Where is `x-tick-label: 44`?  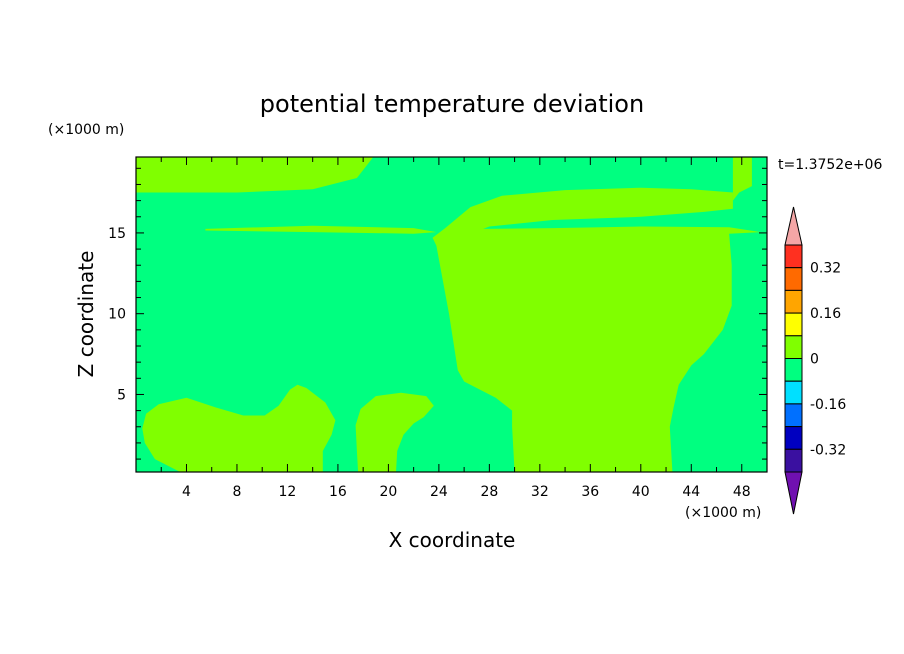 x-tick-label: 44 is located at coordinates (691, 492).